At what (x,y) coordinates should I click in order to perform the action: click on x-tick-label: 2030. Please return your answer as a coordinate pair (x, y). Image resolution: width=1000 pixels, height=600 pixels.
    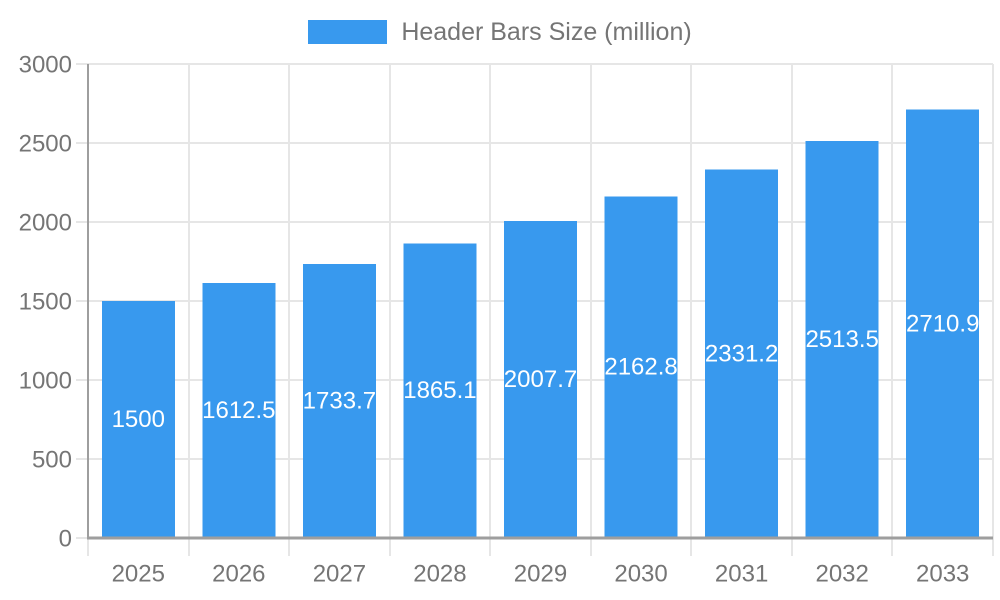
    Looking at the image, I should click on (640, 574).